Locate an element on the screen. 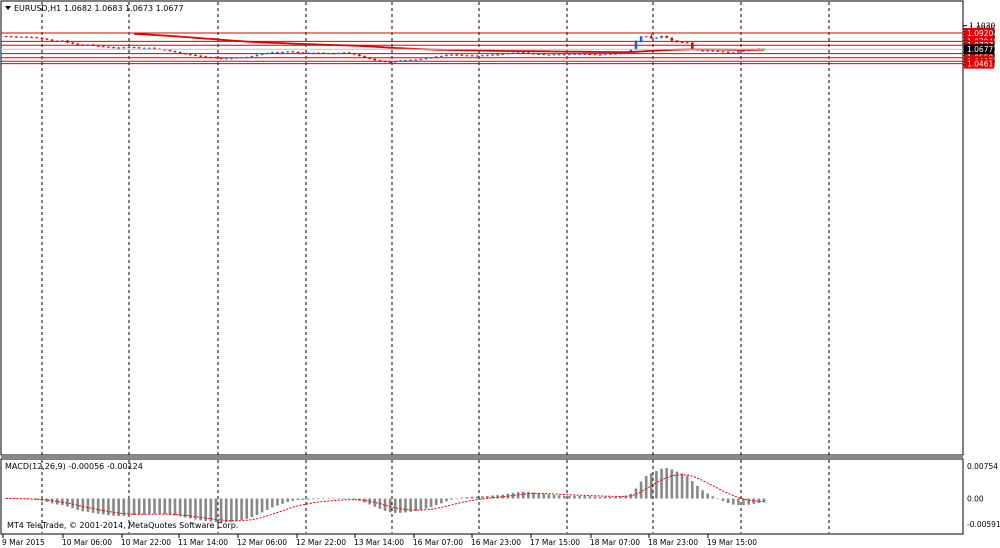 This screenshot has width=1000, height=548. horizontal-levels is located at coordinates (482, 48).